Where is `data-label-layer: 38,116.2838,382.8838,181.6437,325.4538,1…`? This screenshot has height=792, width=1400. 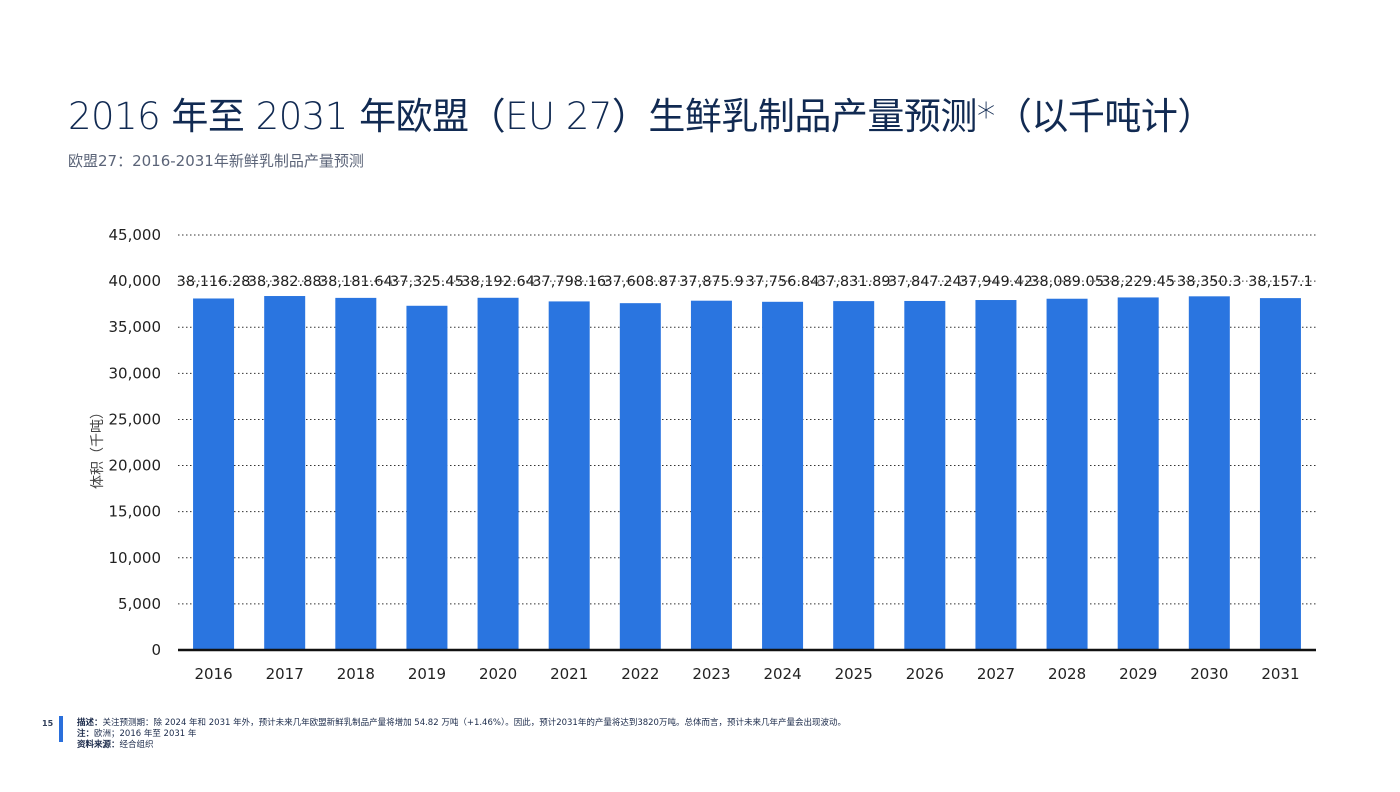 data-label-layer: 38,116.2838,382.8838,181.6437,325.4538,1… is located at coordinates (745, 282).